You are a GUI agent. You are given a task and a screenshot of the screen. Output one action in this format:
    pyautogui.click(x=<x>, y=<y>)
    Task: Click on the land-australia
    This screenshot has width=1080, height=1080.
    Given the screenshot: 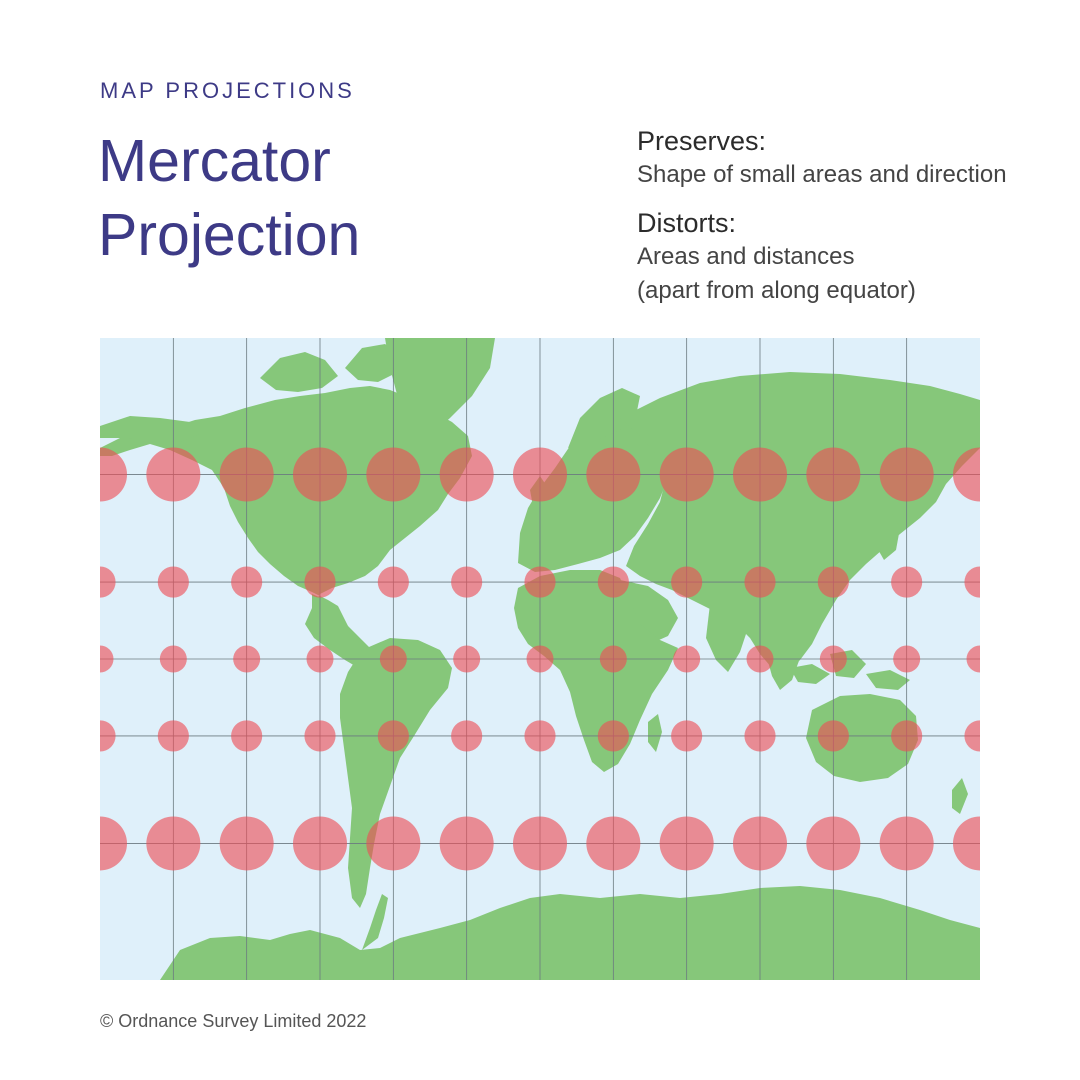 What is the action you would take?
    pyautogui.click(x=862, y=738)
    